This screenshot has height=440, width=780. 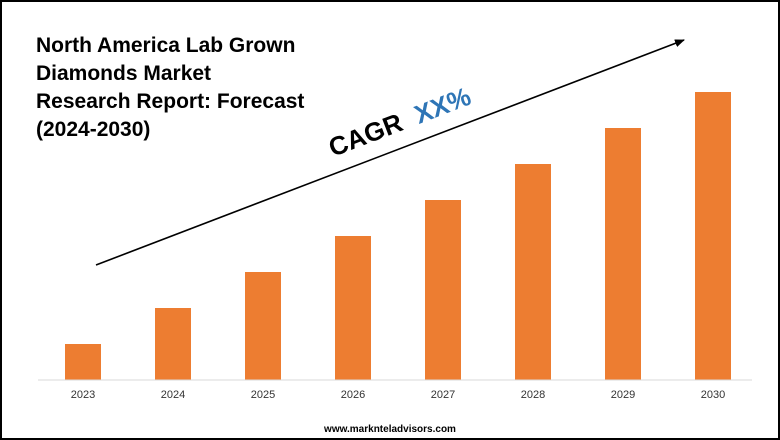 I want to click on bar-2024, so click(x=173, y=344).